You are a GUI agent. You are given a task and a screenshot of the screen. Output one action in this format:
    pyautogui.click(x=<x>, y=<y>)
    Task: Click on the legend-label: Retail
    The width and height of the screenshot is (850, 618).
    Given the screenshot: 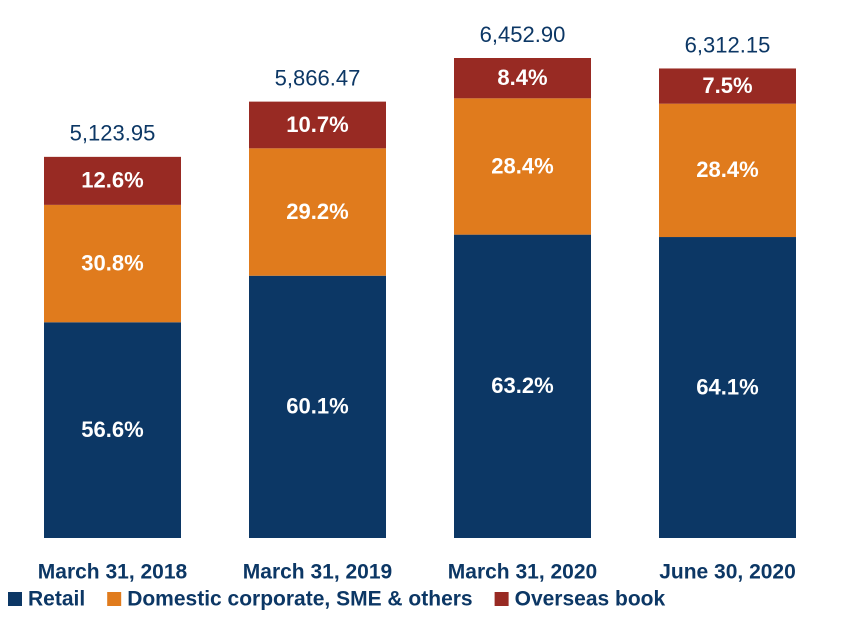 What is the action you would take?
    pyautogui.click(x=56, y=599)
    